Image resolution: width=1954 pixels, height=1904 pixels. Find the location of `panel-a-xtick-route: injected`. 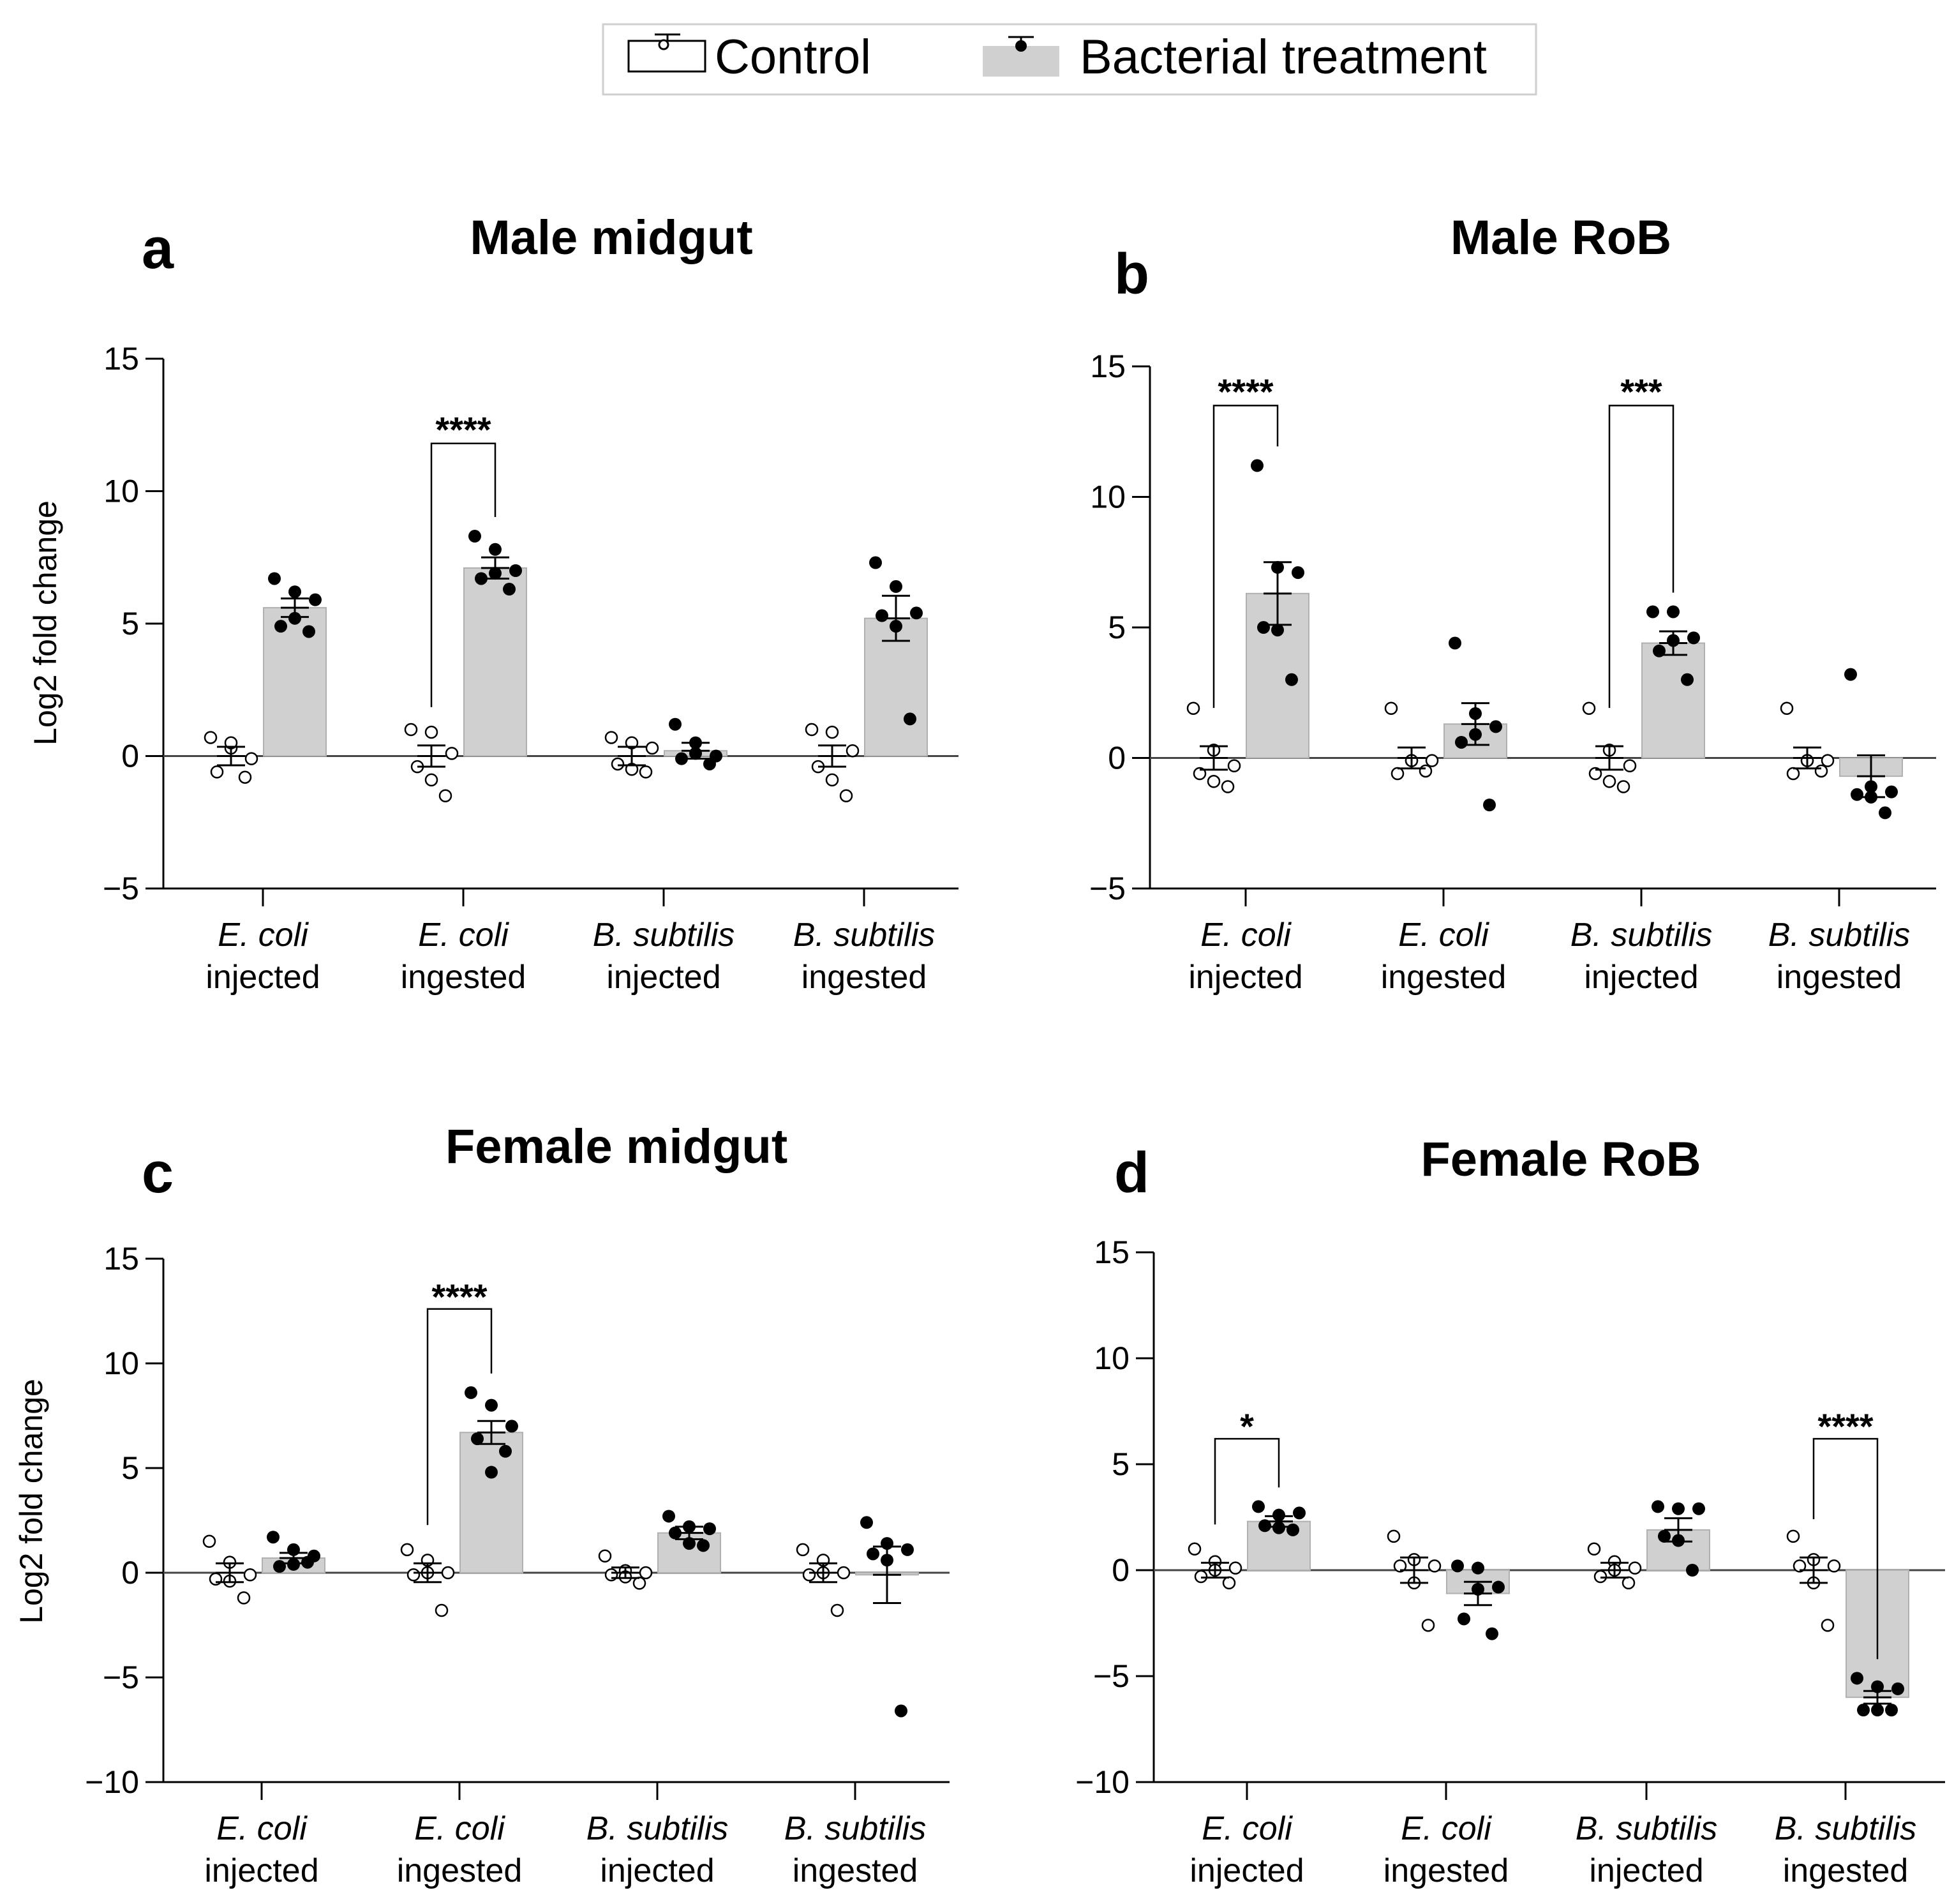

panel-a-xtick-route: injected is located at coordinates (262, 977).